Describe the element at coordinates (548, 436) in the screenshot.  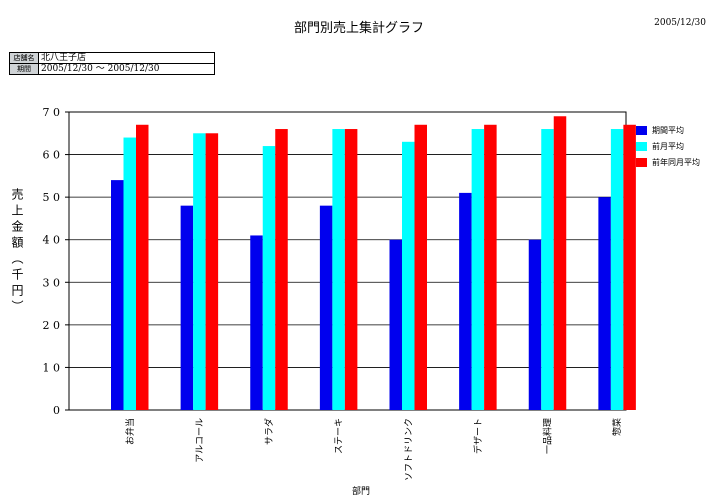
I see `x-tick-label: 一品料理` at that location.